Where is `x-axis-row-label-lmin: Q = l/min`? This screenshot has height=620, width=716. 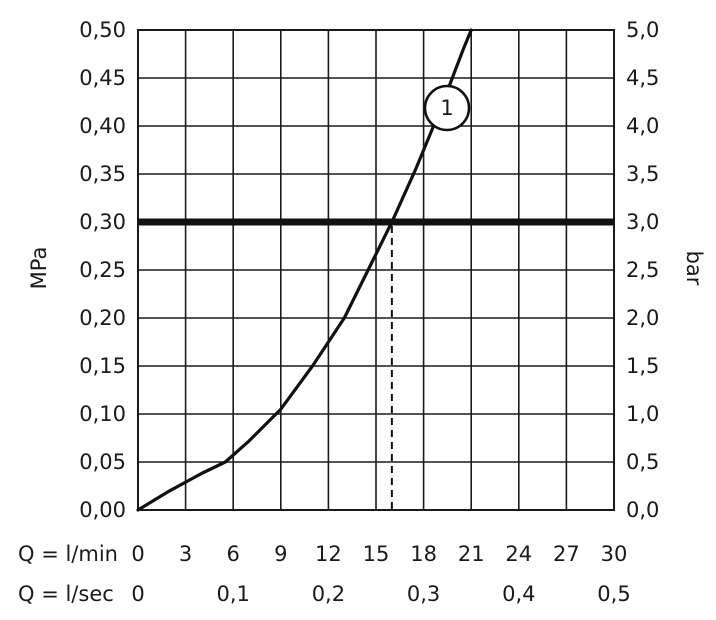
x-axis-row-label-lmin: Q = l/min is located at coordinates (68, 554).